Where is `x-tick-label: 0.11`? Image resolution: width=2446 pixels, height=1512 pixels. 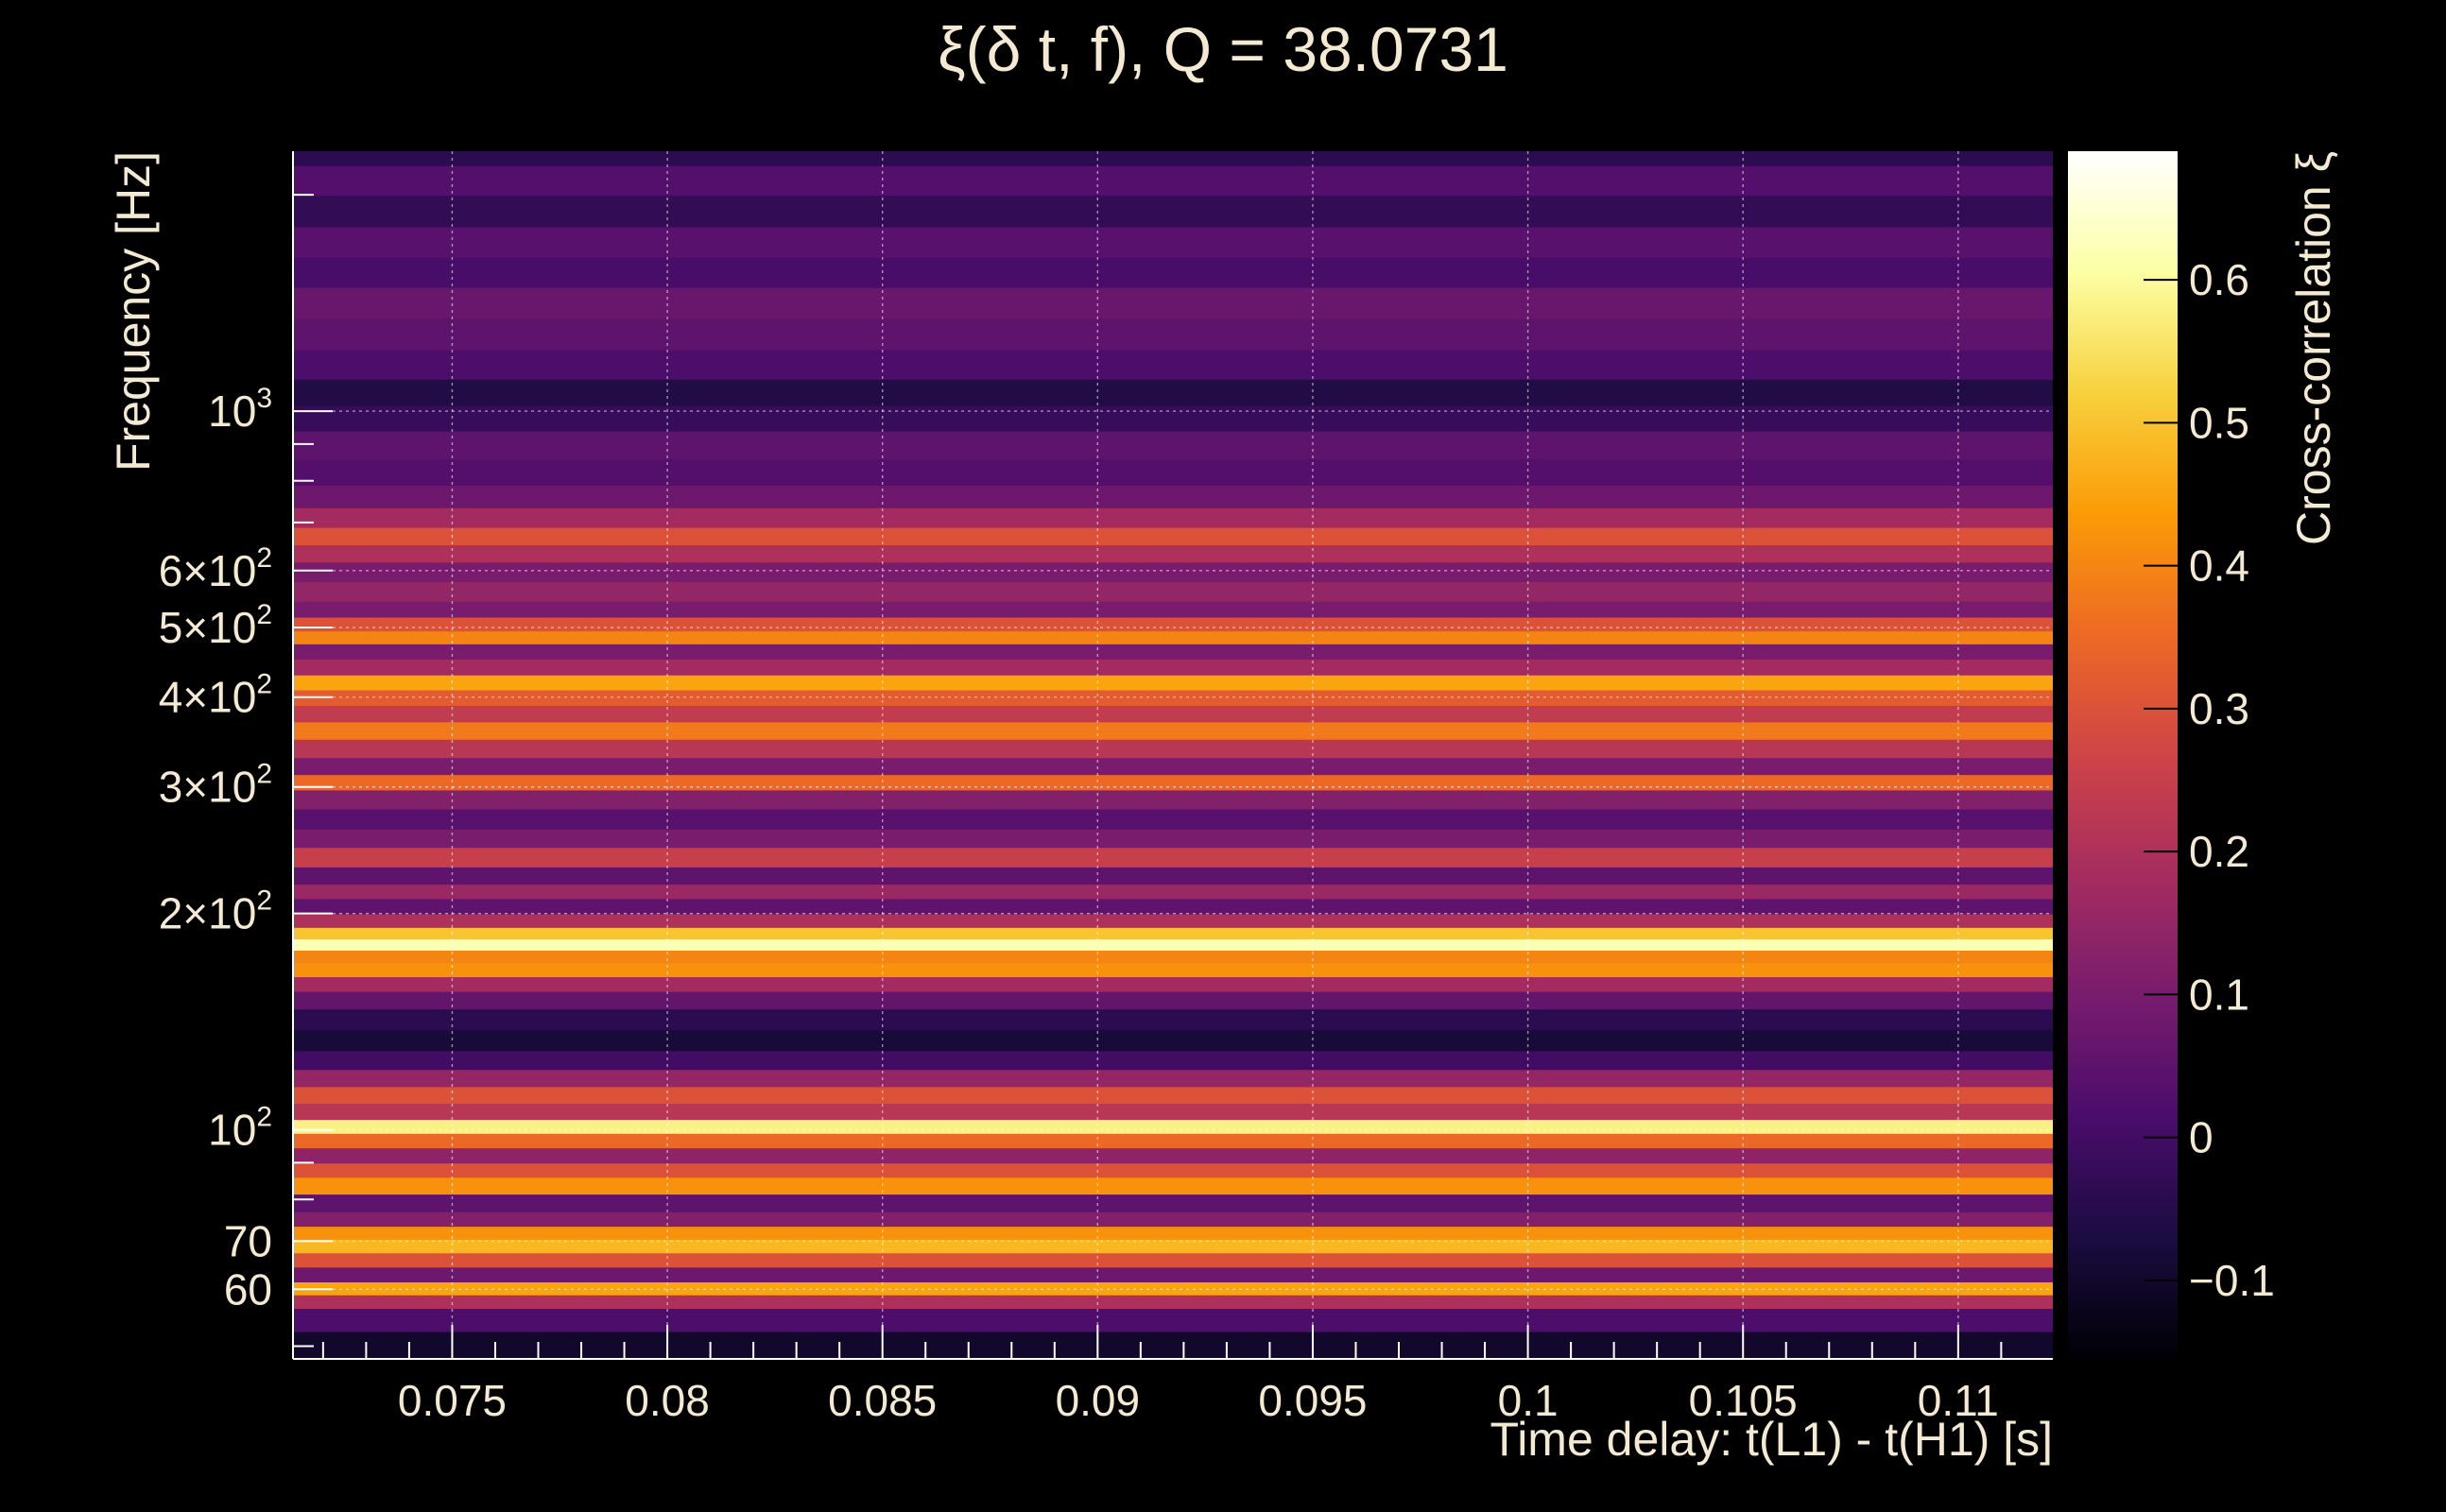
x-tick-label: 0.11 is located at coordinates (1958, 1400).